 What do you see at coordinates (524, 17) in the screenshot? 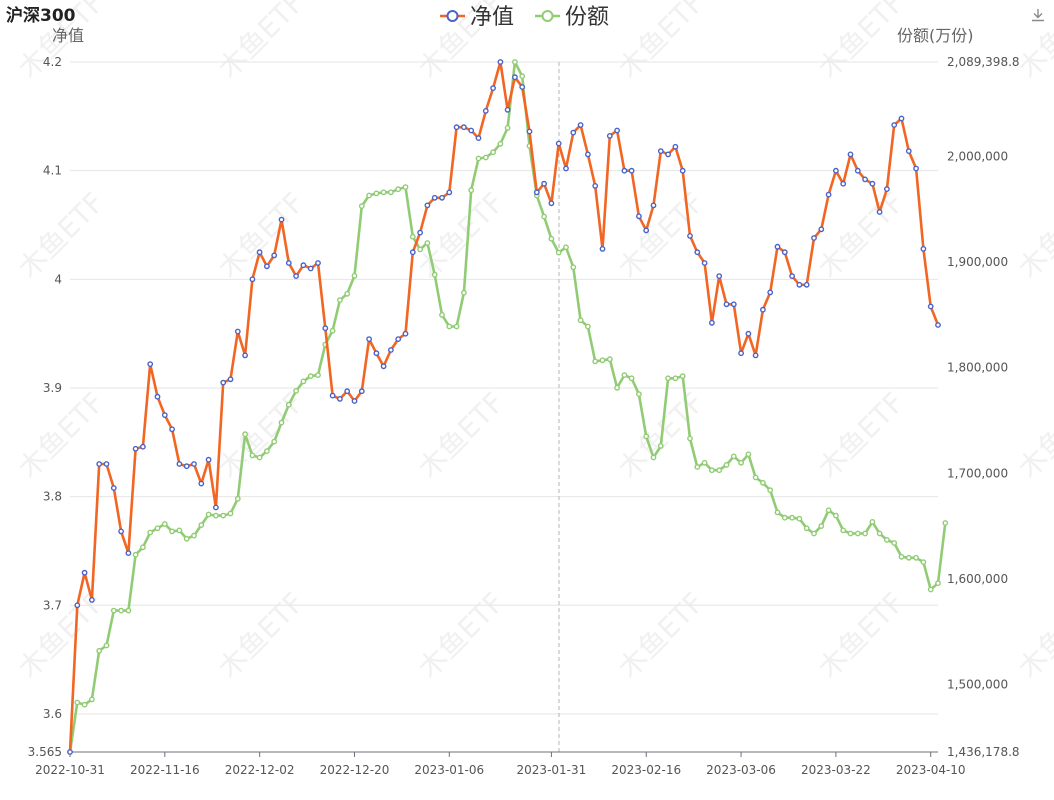
I see `legend: 净值 份额` at bounding box center [524, 17].